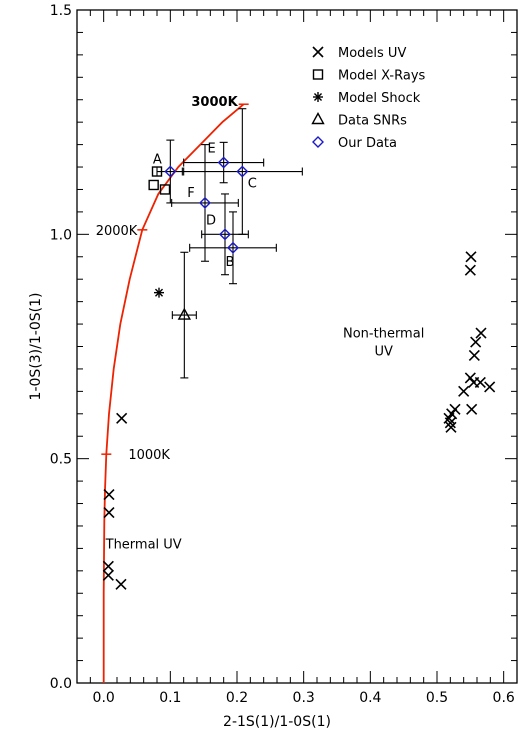 The width and height of the screenshot is (519, 732). Describe the element at coordinates (372, 53) in the screenshot. I see `legend-label: Models UV` at that location.